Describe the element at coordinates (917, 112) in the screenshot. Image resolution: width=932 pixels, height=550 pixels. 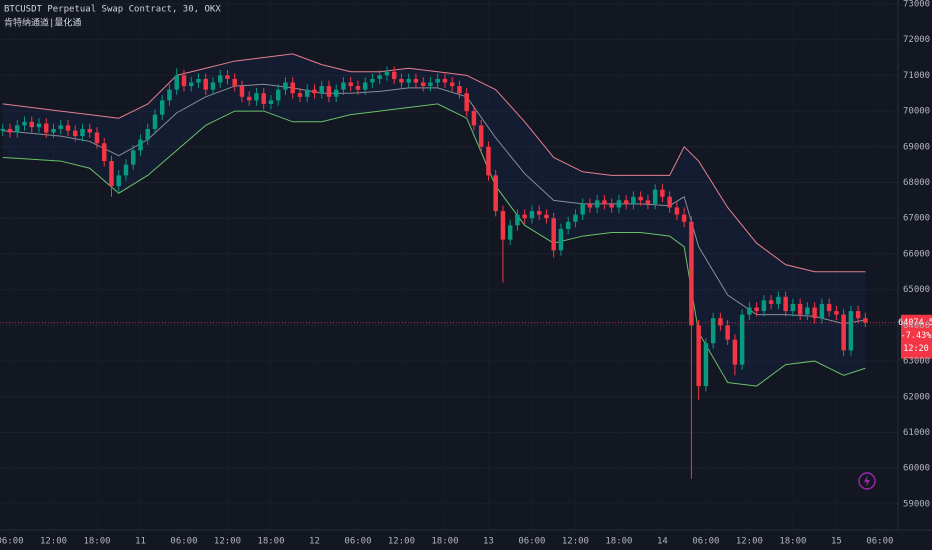
I see `y-tick-label: 70000.0` at that location.